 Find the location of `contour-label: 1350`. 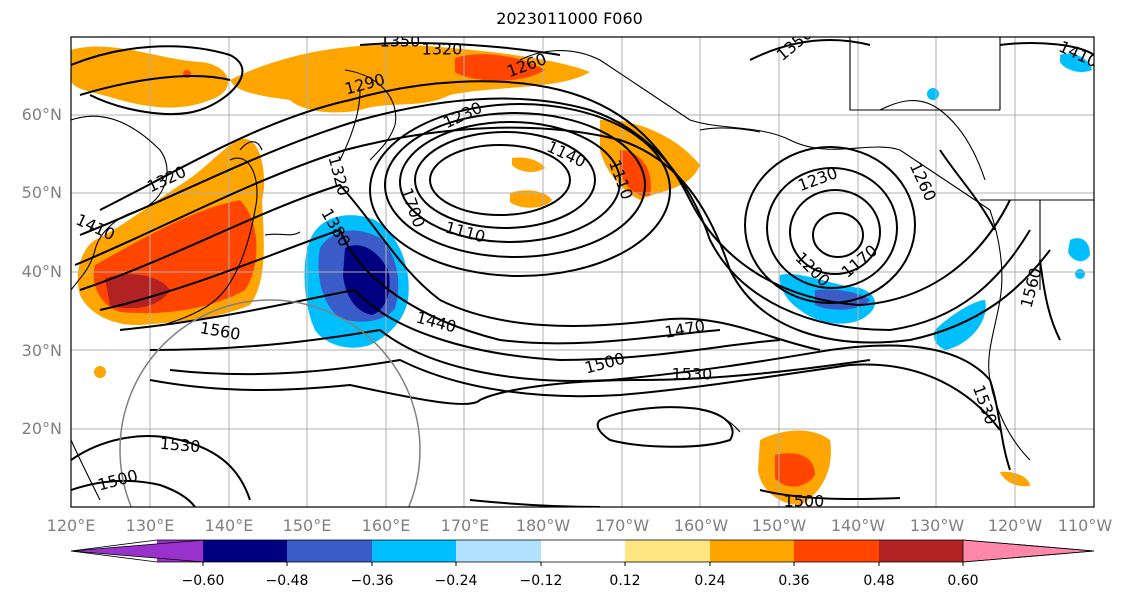

contour-label: 1350 is located at coordinates (400, 41).